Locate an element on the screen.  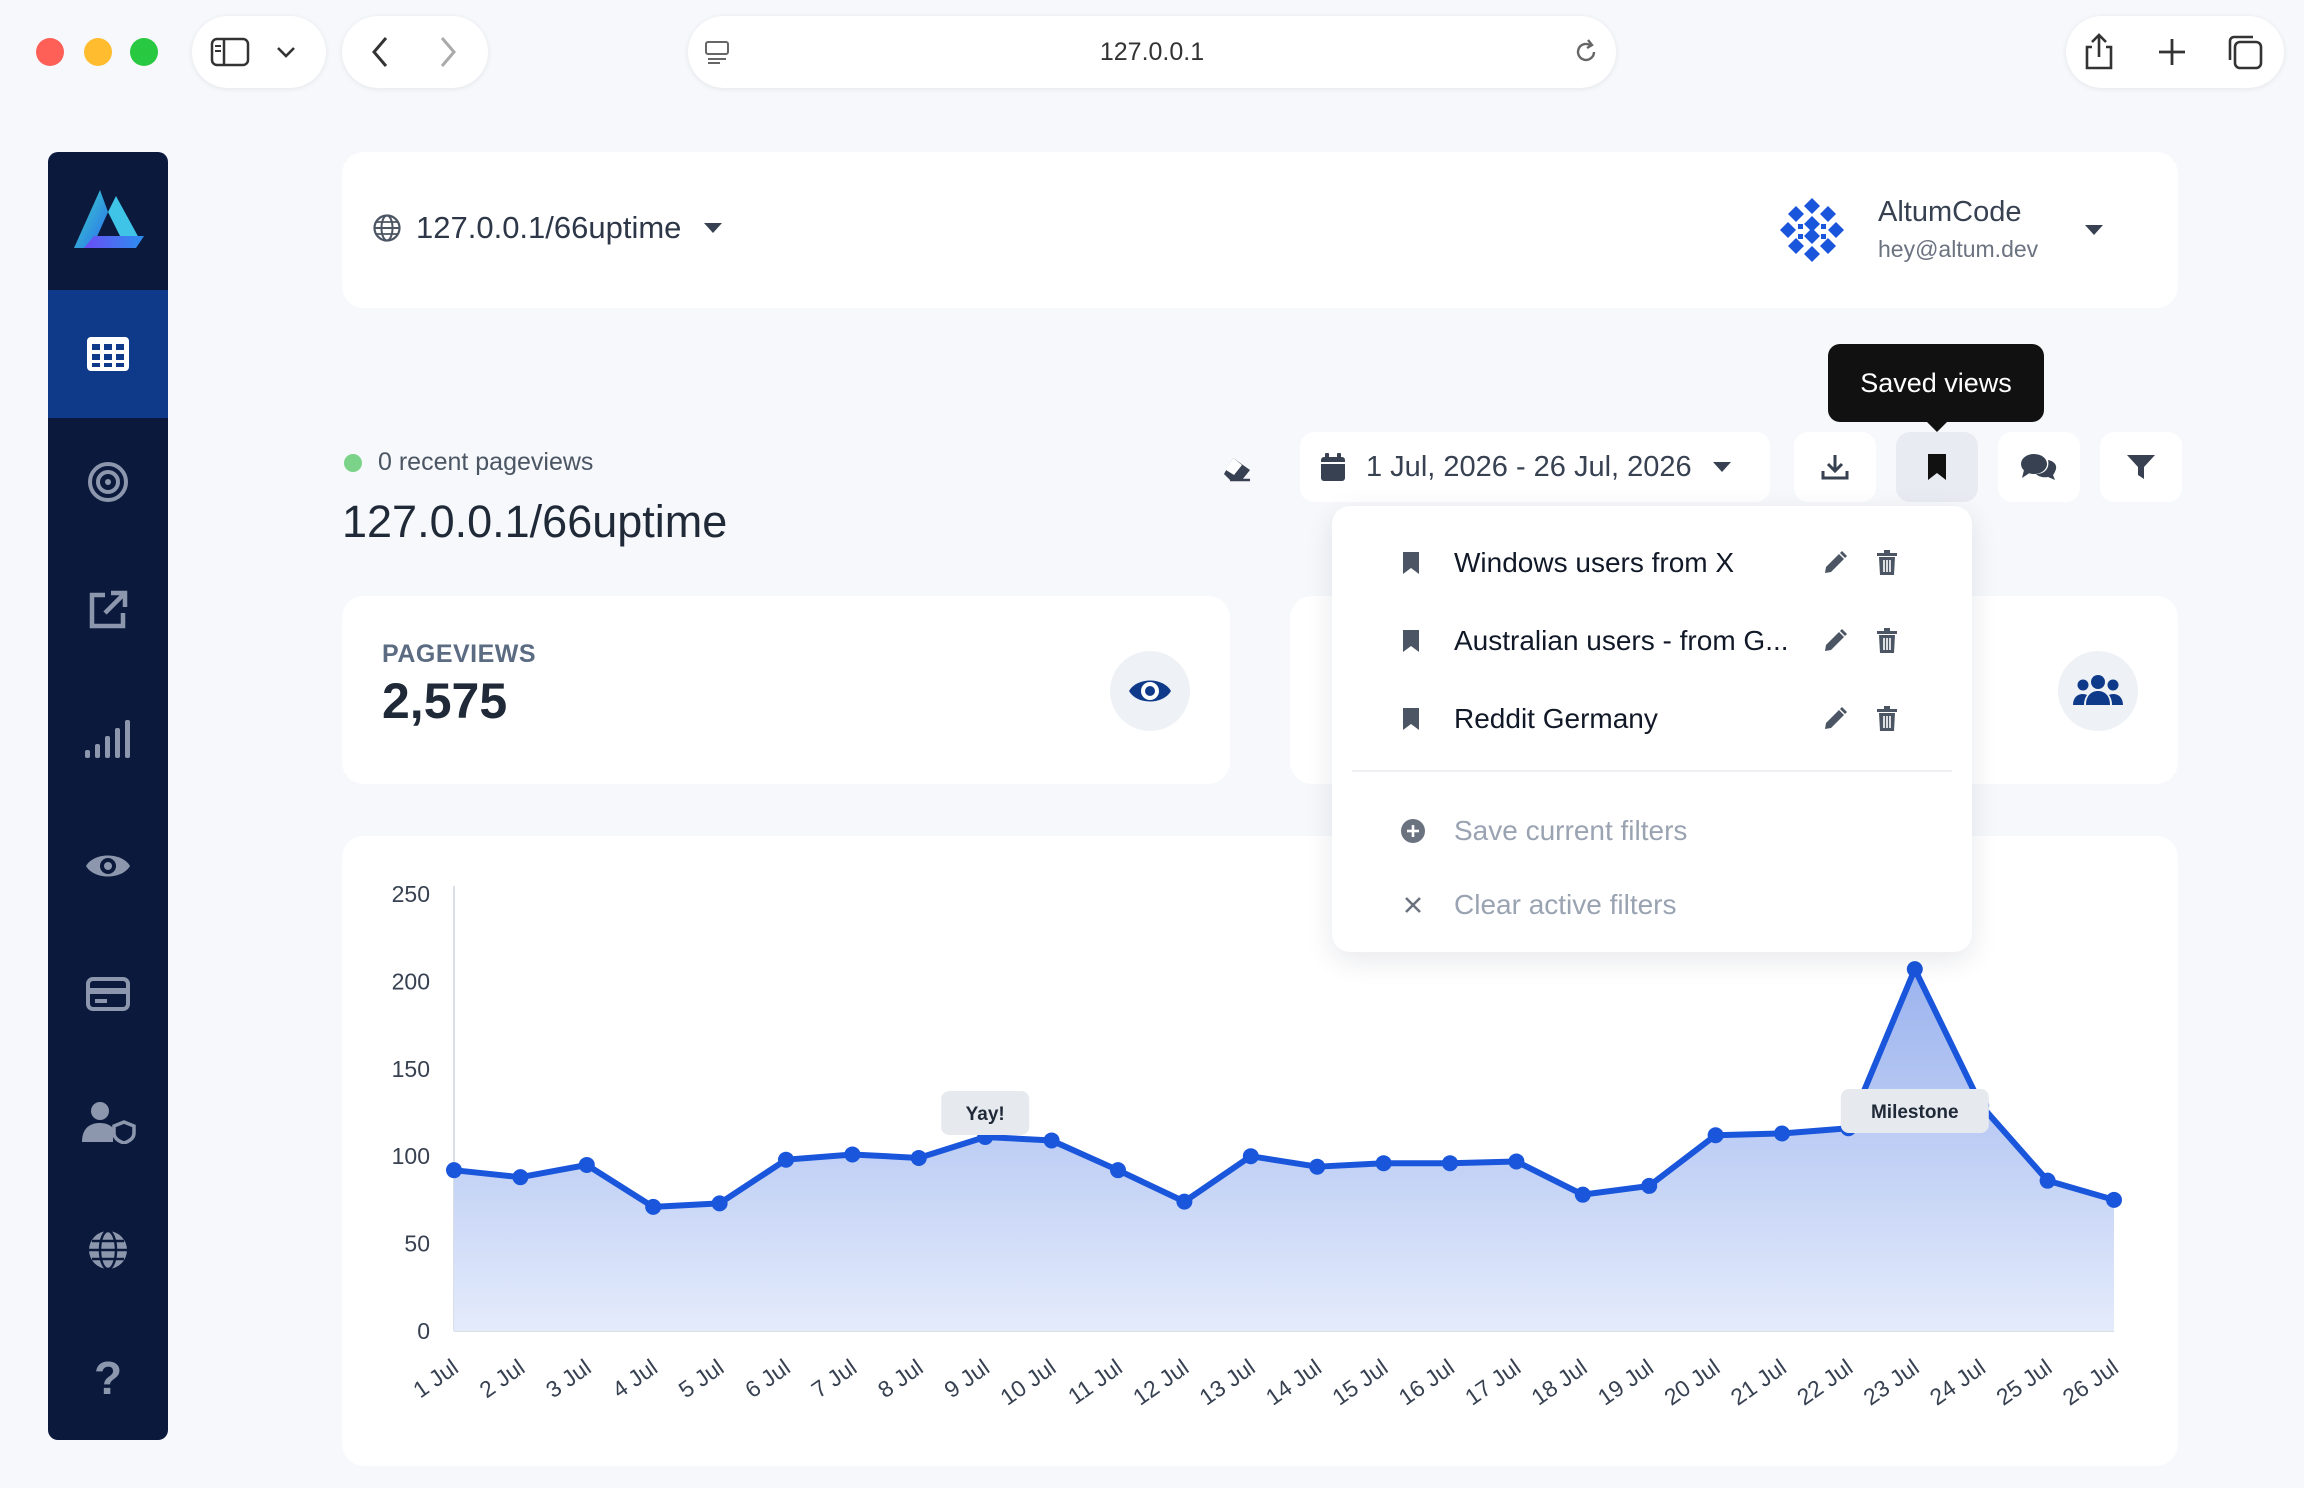
dashboard-icon is located at coordinates (108, 354).